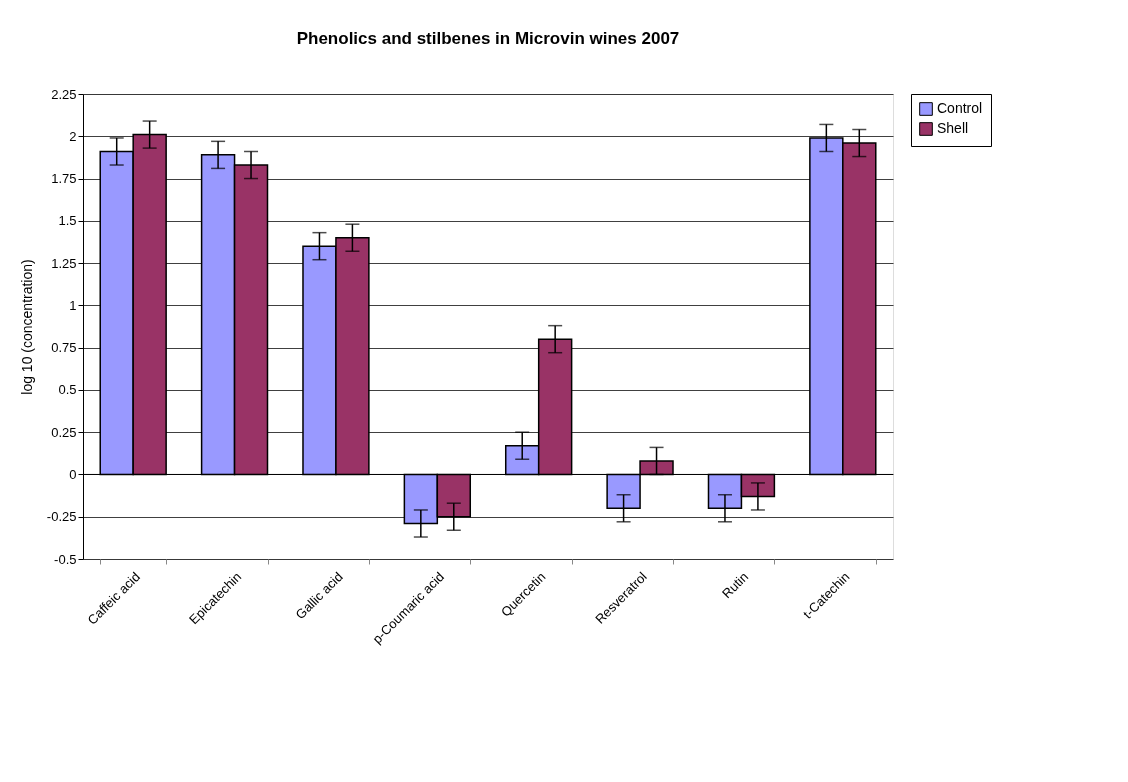 The image size is (1128, 782). I want to click on y-tick-label: -0.5, so click(65, 559).